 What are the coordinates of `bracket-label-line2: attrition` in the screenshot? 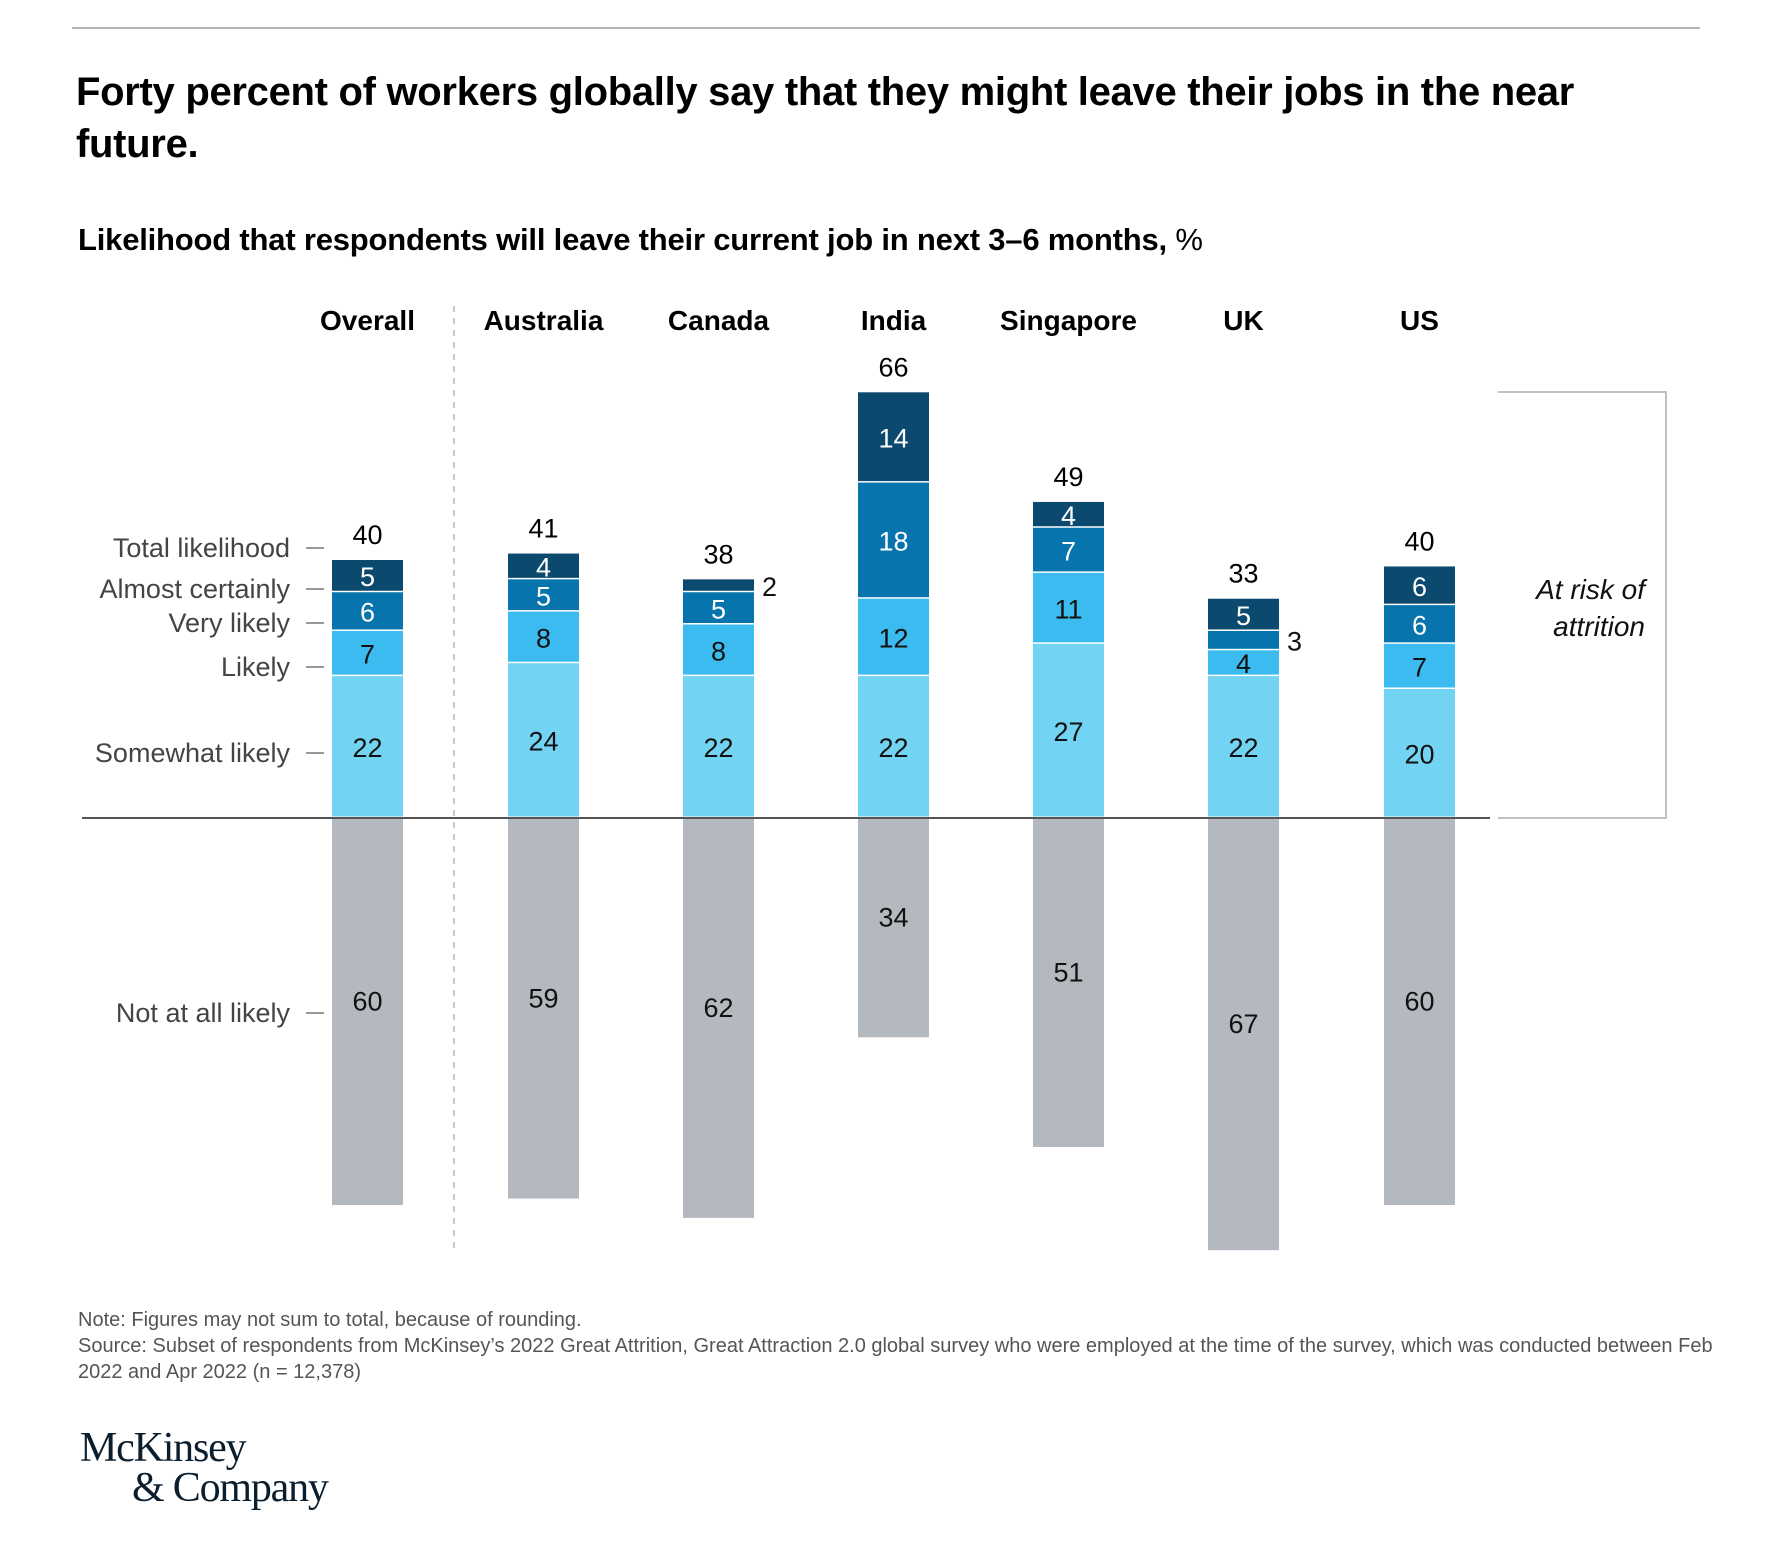 It's located at (1599, 626).